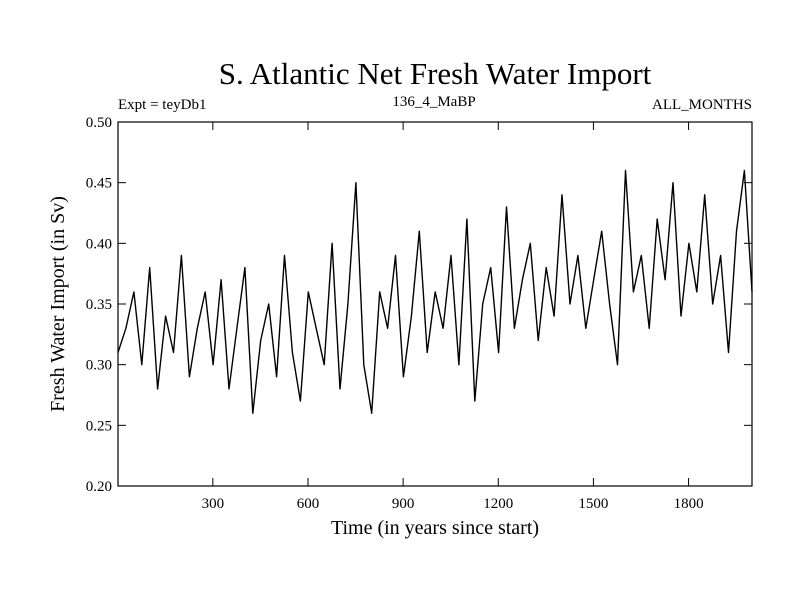 The width and height of the screenshot is (800, 600). Describe the element at coordinates (99, 487) in the screenshot. I see `y-tick-label: 0.20` at that location.